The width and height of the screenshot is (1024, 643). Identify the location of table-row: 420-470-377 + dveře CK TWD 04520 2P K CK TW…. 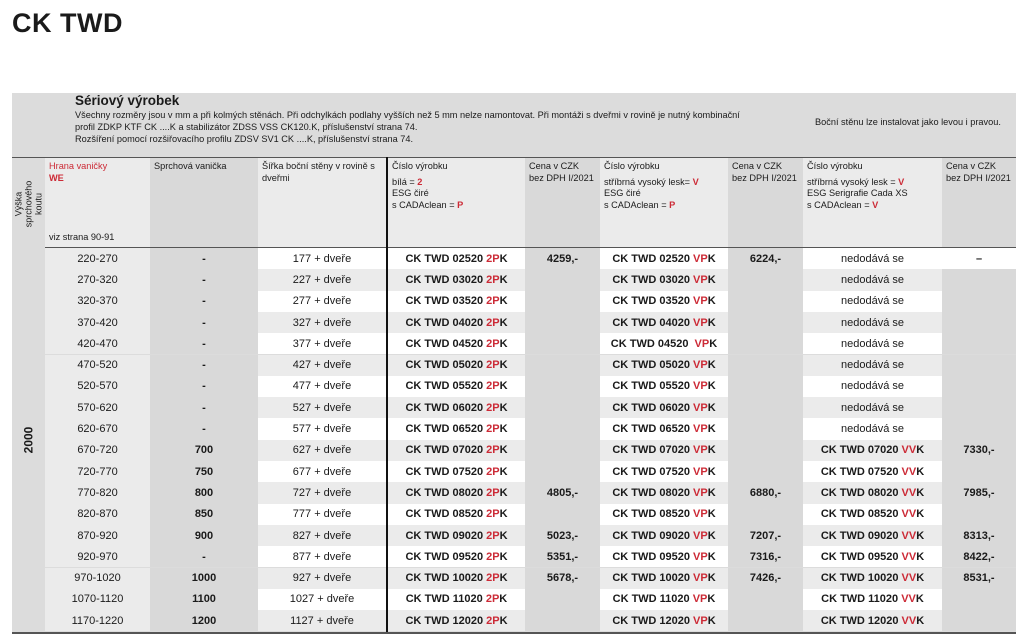
(530, 344).